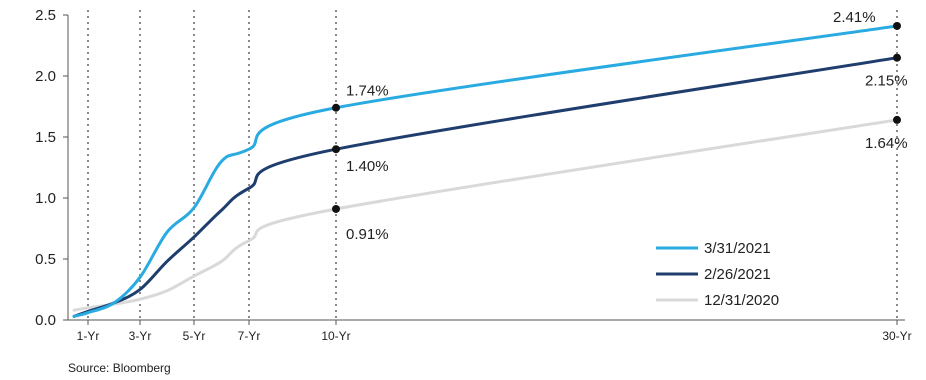  I want to click on x-tick-label: 30-Yr, so click(896, 336).